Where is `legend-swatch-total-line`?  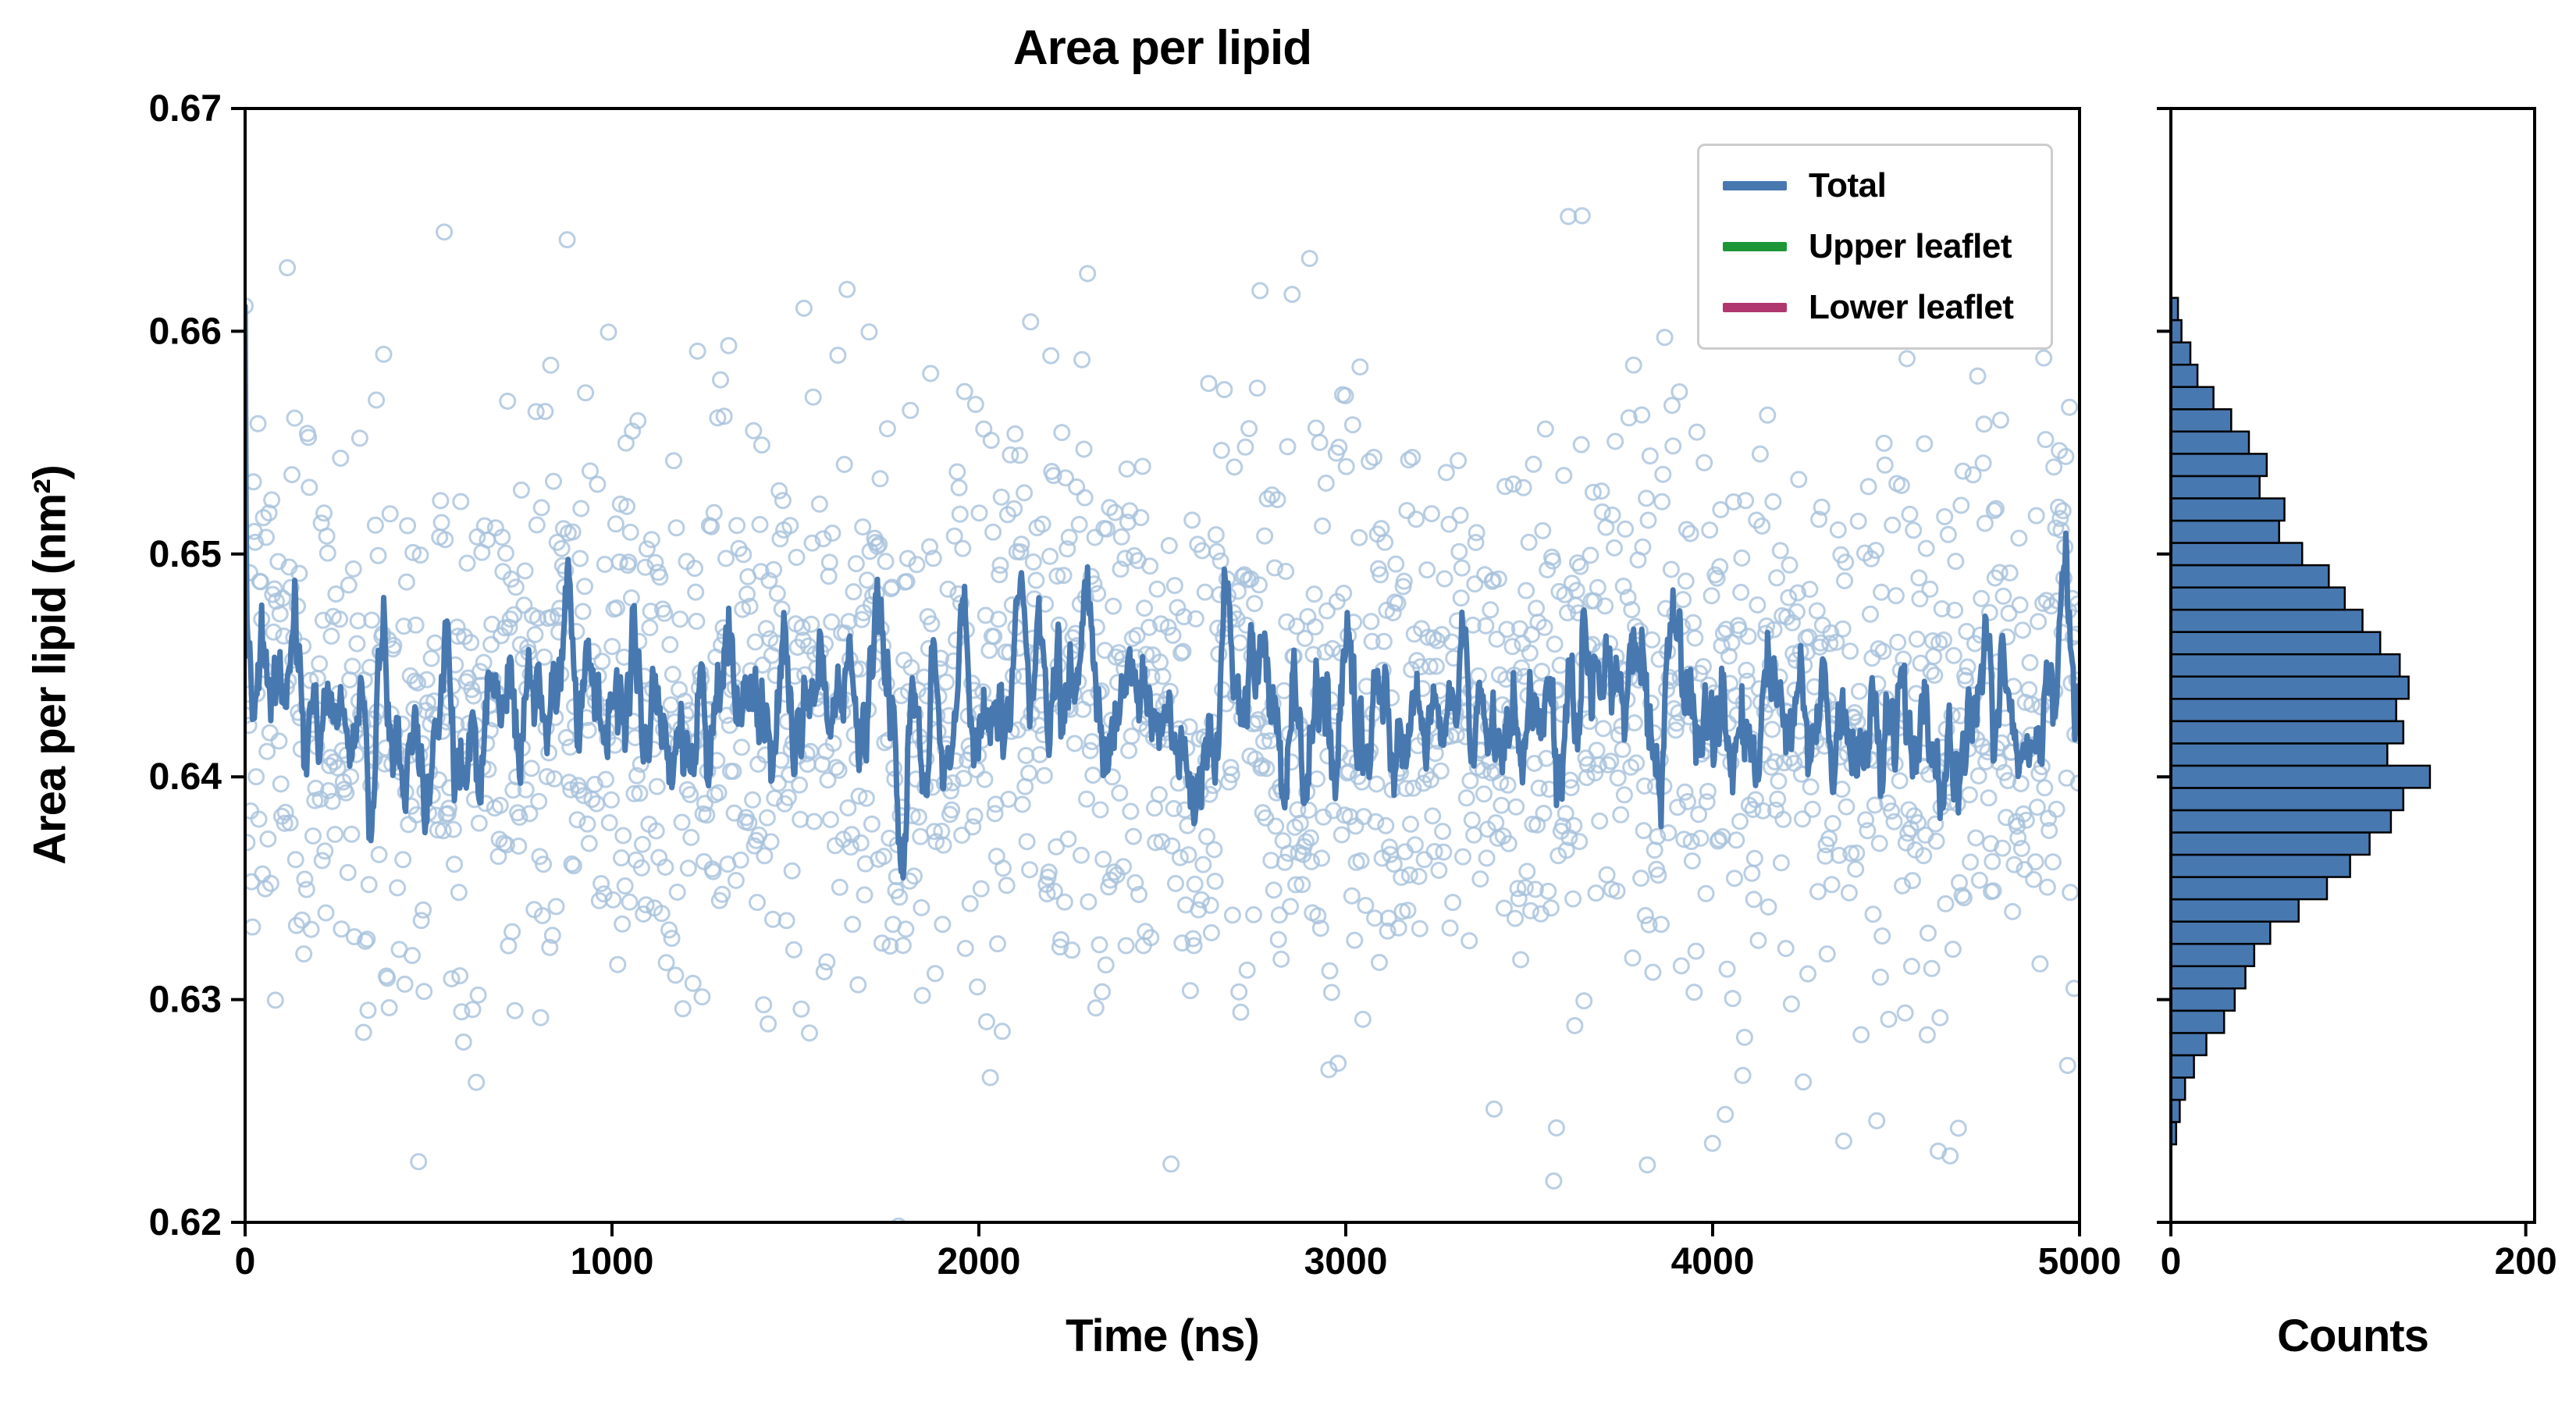 legend-swatch-total-line is located at coordinates (1755, 186).